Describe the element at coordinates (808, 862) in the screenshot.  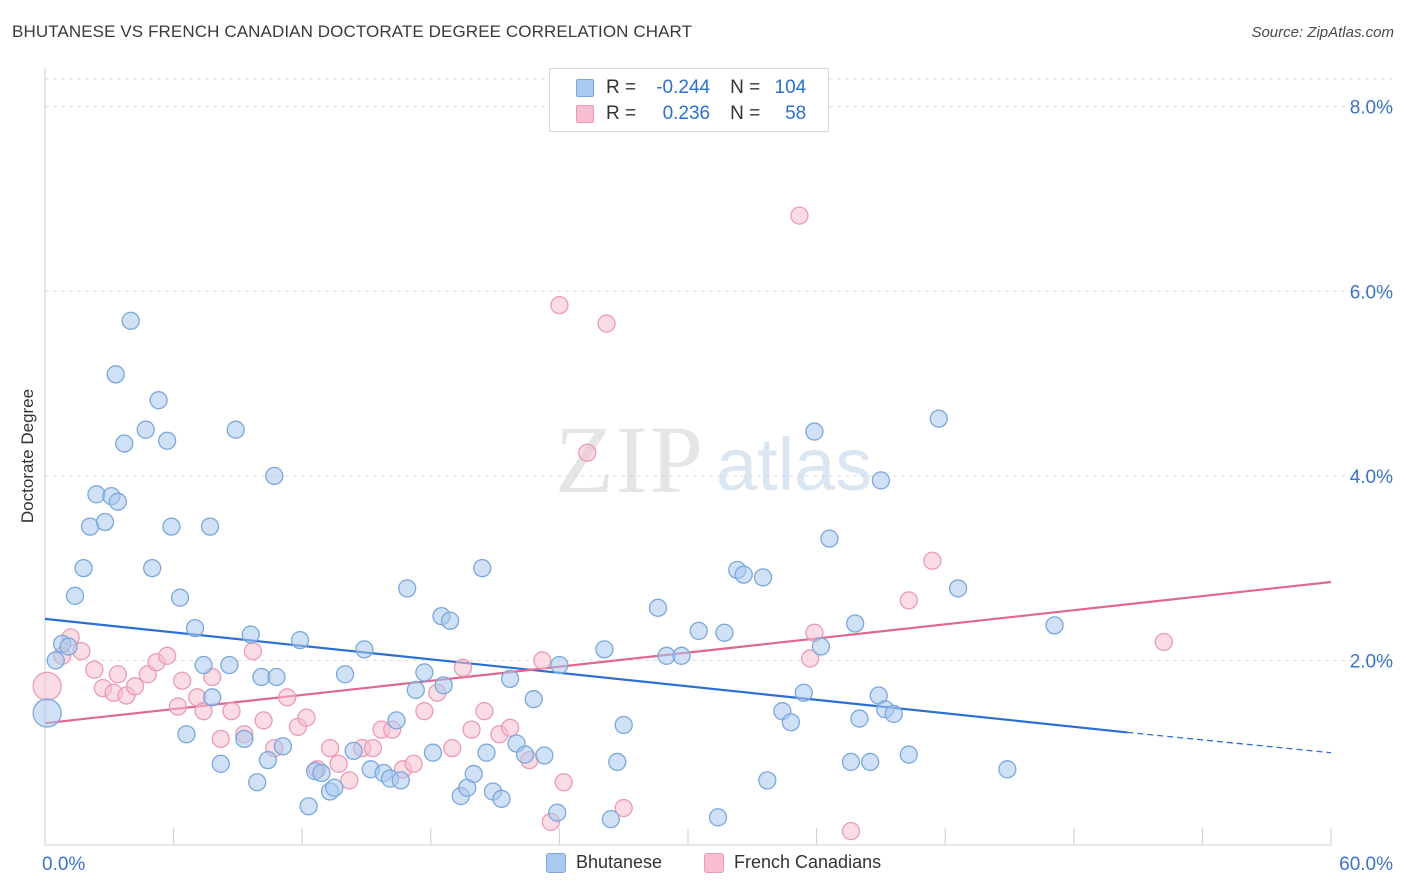
I see `legend-label: French Canadians` at that location.